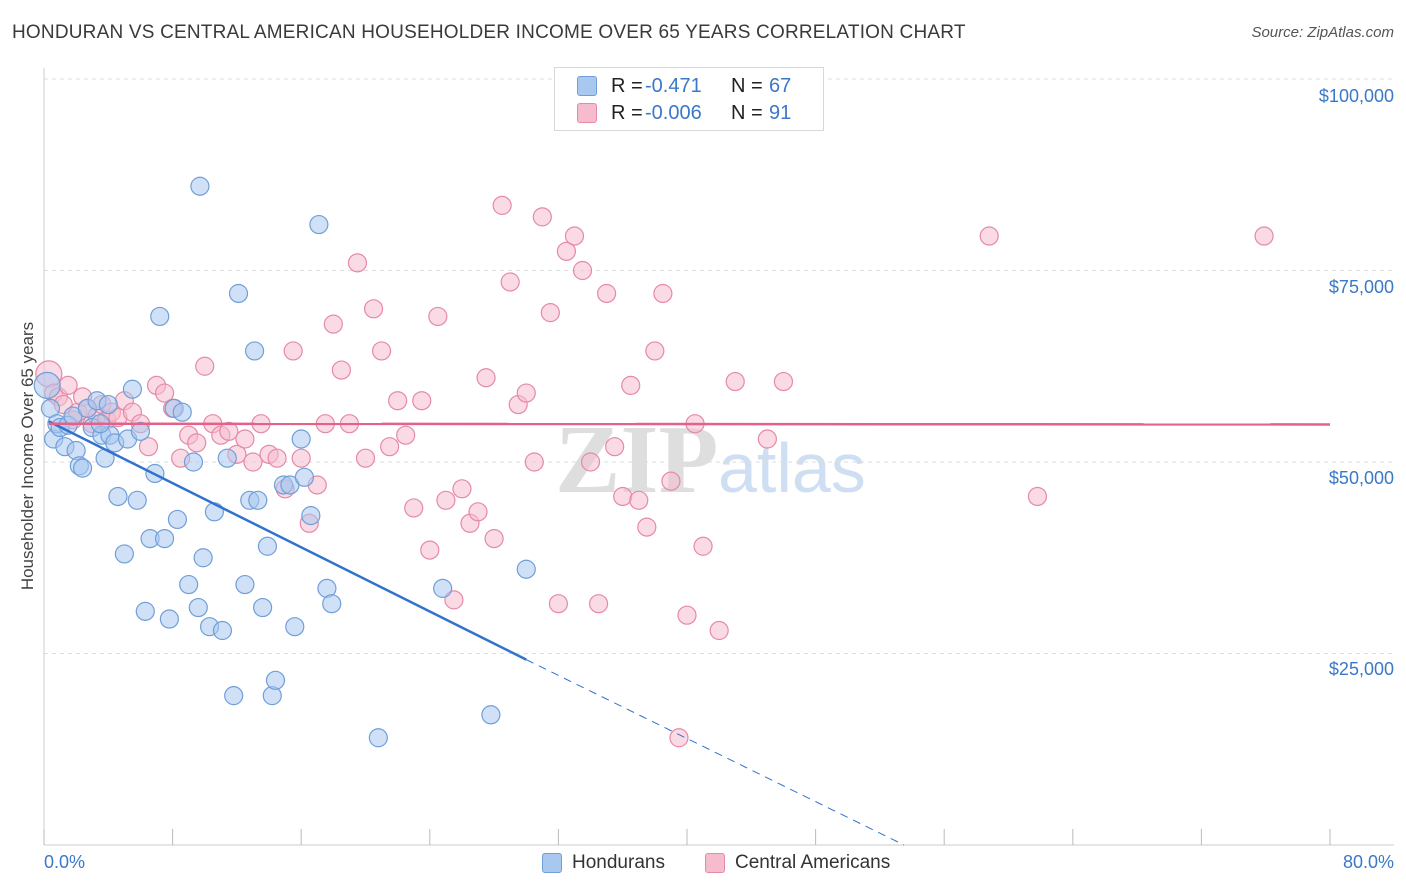 The width and height of the screenshot is (1406, 892). Describe the element at coordinates (710, 460) in the screenshot. I see `watermark: ZIP atlas` at that location.